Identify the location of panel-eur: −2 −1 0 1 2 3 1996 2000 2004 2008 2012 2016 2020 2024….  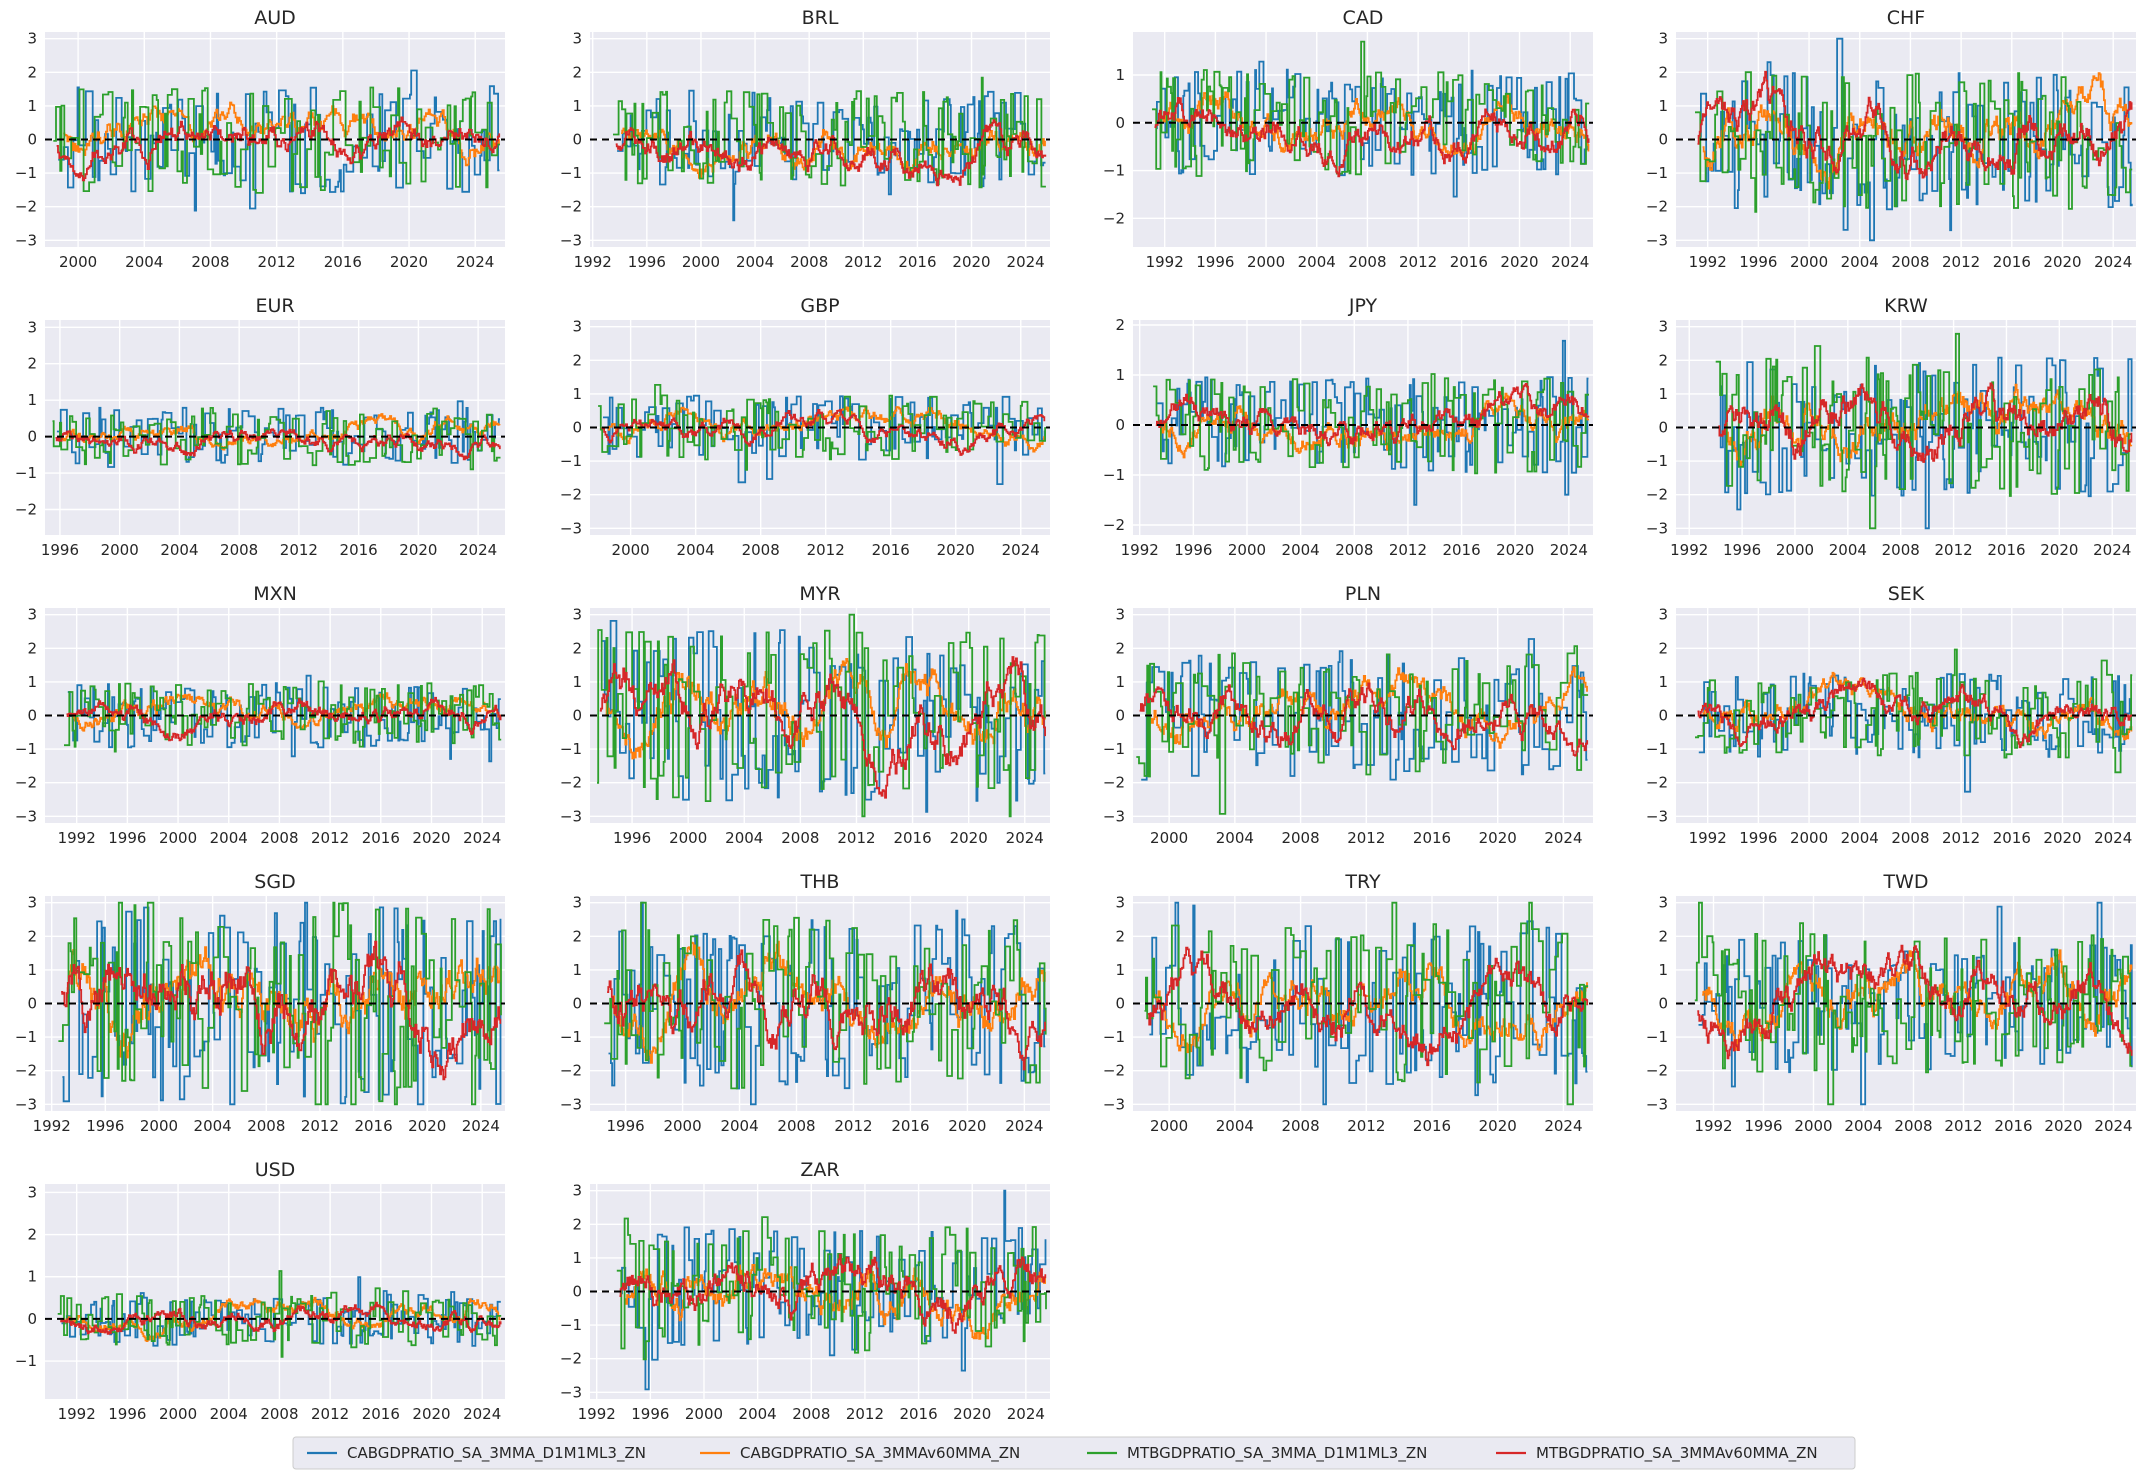
(260, 427).